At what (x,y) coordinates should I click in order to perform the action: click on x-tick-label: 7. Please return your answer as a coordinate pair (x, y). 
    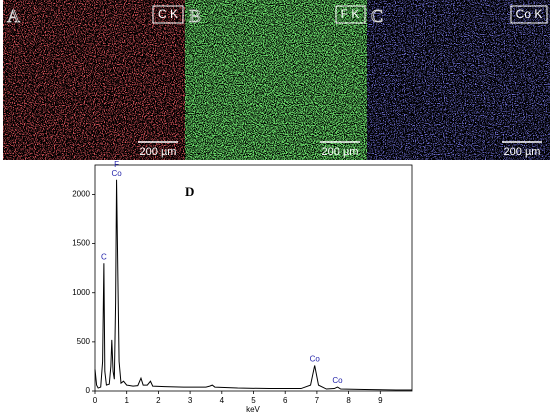
    Looking at the image, I should click on (317, 400).